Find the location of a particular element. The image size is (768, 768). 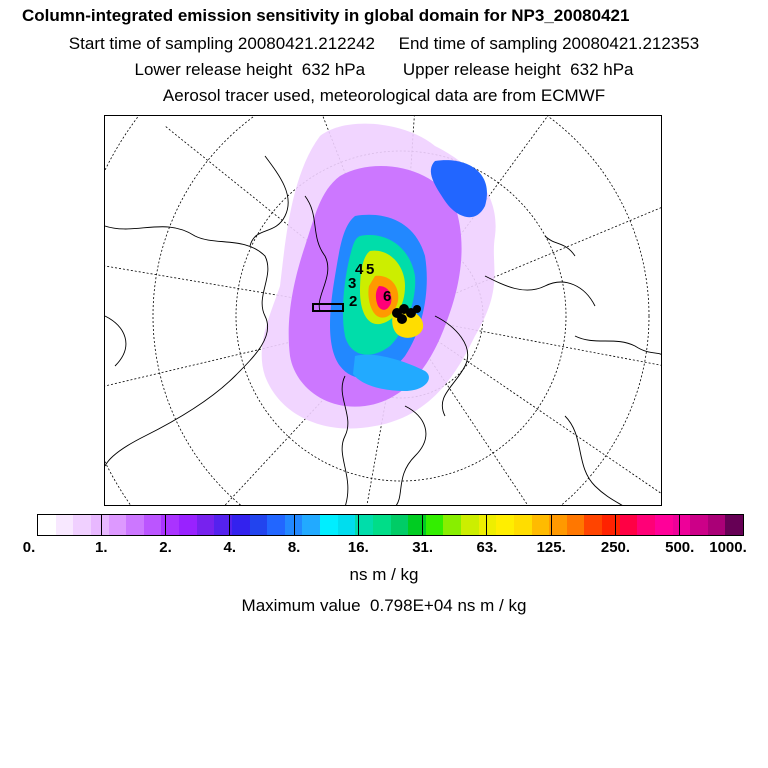

release-label-4: 4 is located at coordinates (359, 269).